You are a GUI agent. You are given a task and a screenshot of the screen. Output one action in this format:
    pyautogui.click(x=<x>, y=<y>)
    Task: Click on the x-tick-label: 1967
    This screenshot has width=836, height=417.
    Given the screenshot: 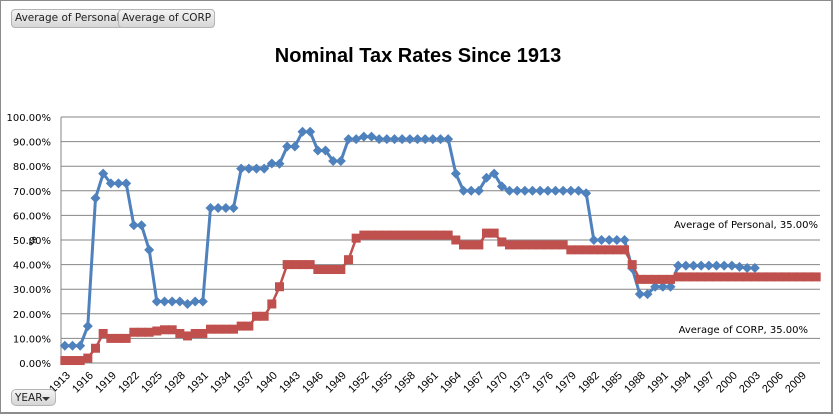 What is the action you would take?
    pyautogui.click(x=474, y=383)
    